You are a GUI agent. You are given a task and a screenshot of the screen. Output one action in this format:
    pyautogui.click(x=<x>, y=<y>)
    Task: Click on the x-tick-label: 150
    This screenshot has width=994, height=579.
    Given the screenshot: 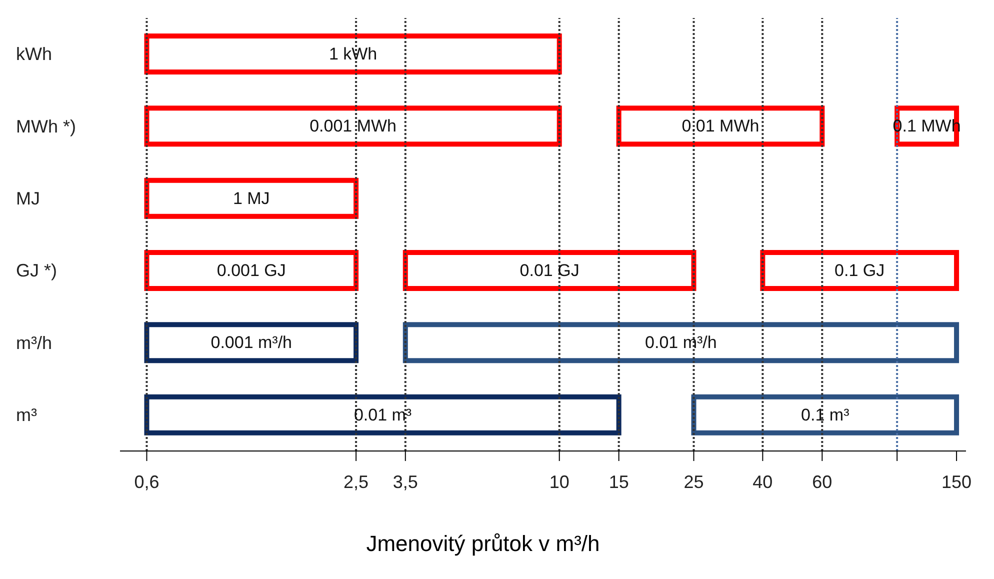 What is the action you would take?
    pyautogui.click(x=957, y=482)
    